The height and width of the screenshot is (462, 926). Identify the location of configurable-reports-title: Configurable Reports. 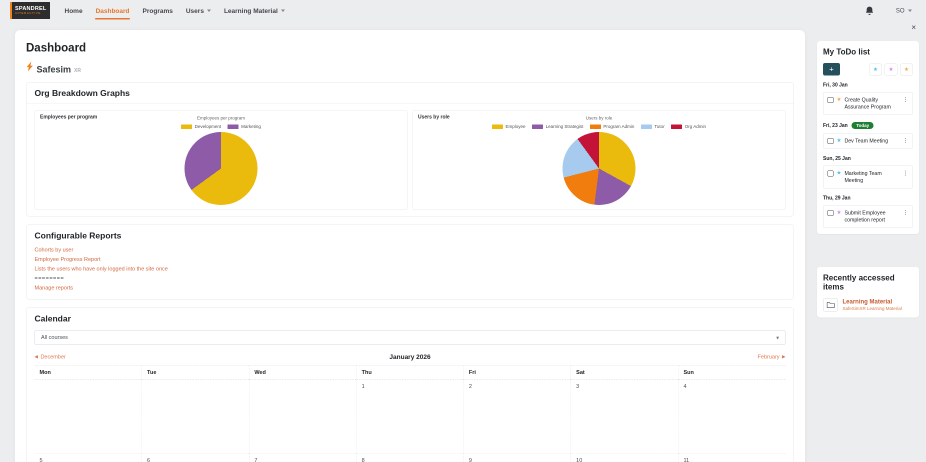
(78, 236).